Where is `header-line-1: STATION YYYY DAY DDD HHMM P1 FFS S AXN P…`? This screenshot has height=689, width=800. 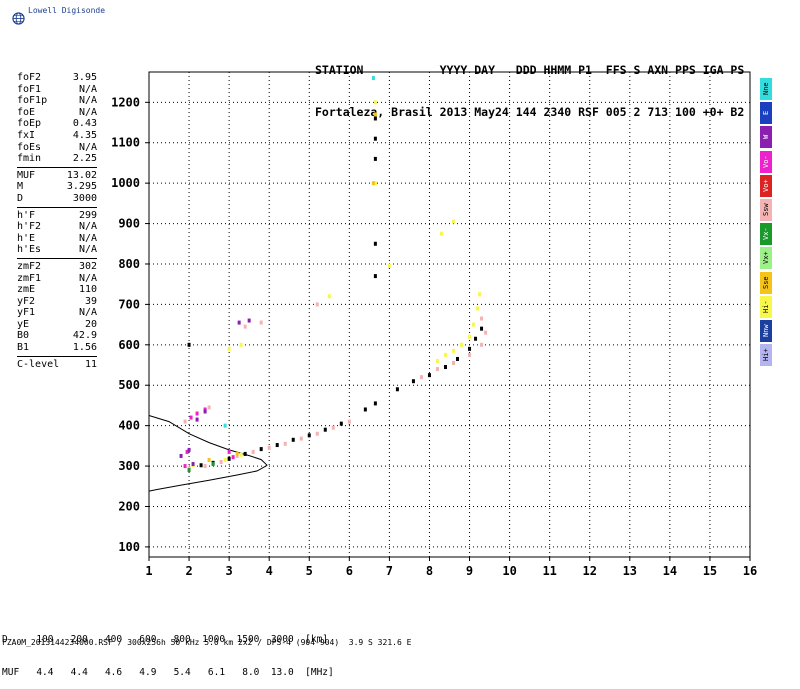
header-line-1: STATION YYYY DAY DDD HHMM P1 FFS S AXN P… is located at coordinates (530, 70).